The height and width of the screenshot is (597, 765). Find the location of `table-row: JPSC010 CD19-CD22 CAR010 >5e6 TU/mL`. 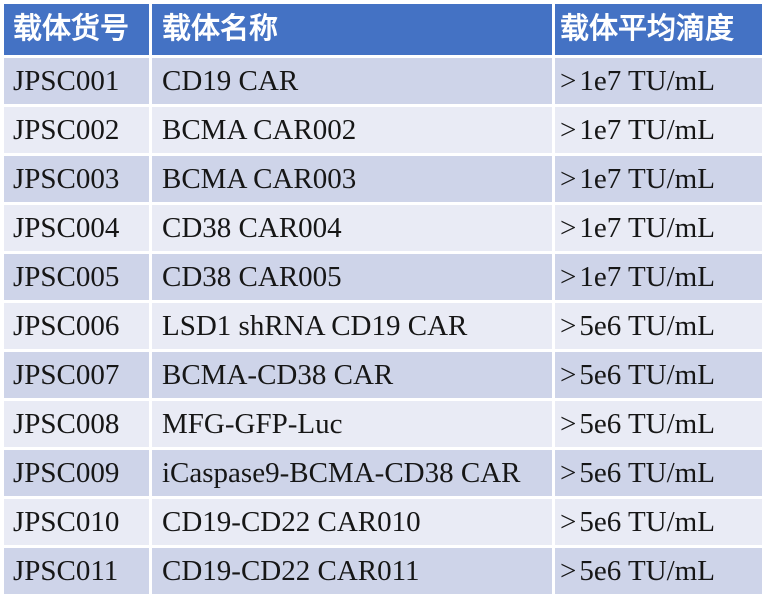

table-row: JPSC010 CD19-CD22 CAR010 >5e6 TU/mL is located at coordinates (383, 522).